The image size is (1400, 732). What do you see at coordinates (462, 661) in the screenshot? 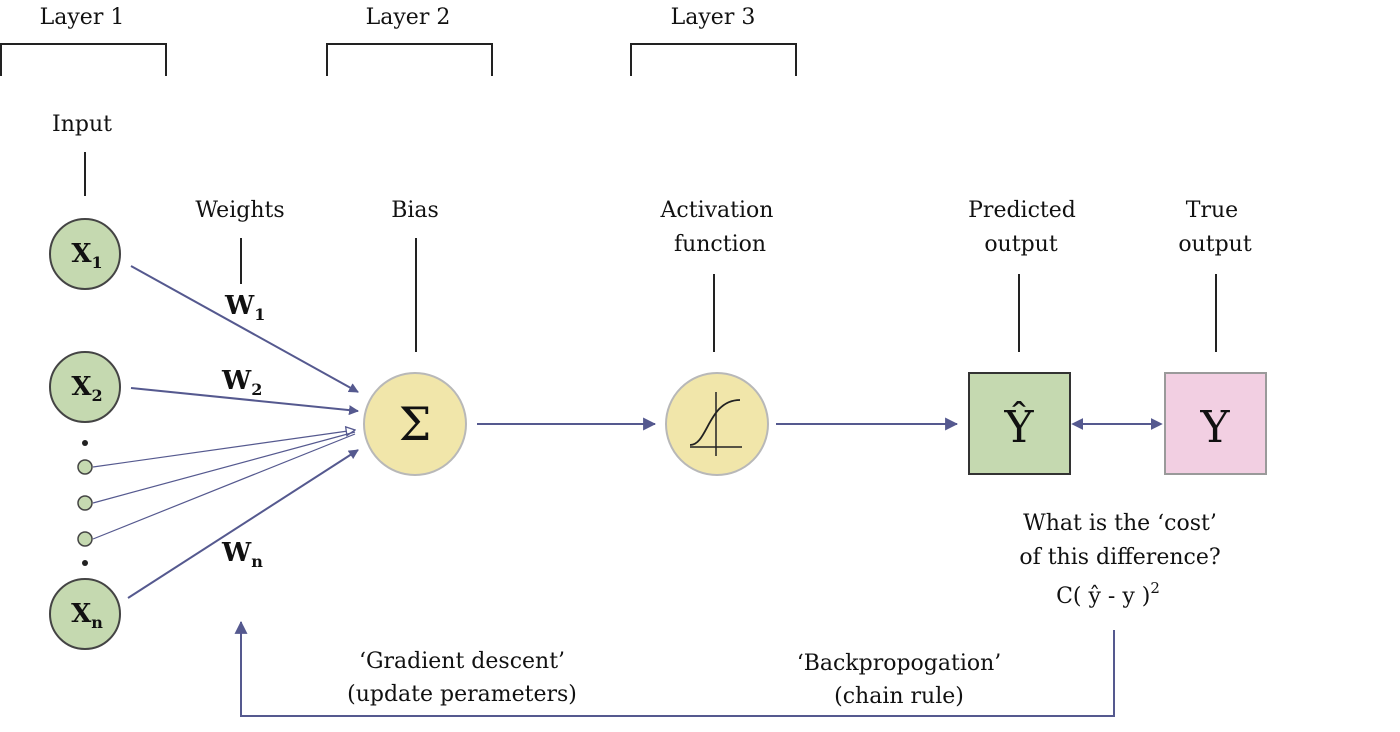
I see `gradient-descent-label: ‘Gradient descent’` at bounding box center [462, 661].